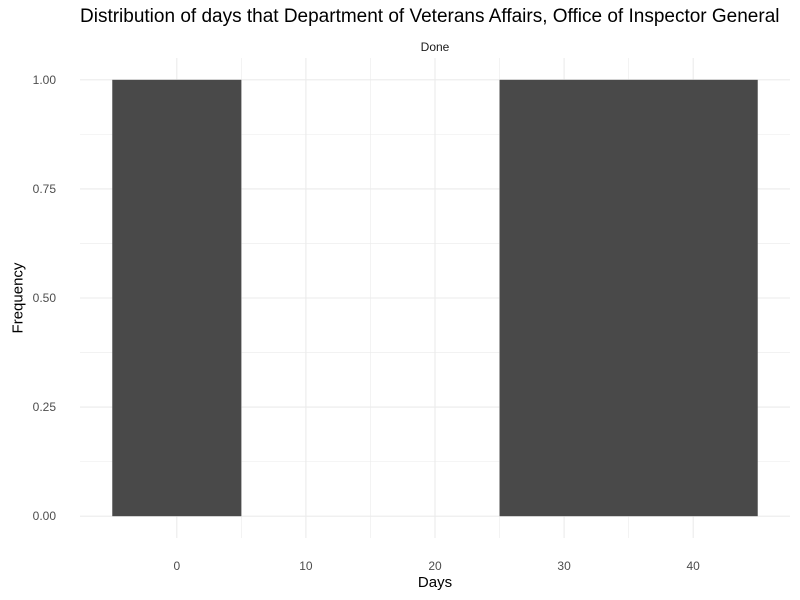 This screenshot has width=800, height=600. I want to click on facet-label: Done, so click(435, 47).